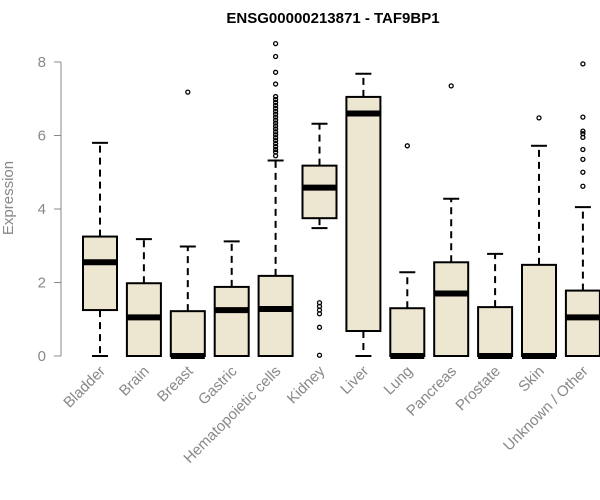 The height and width of the screenshot is (500, 600). What do you see at coordinates (42, 62) in the screenshot?
I see `y-tick-label-4: 8` at bounding box center [42, 62].